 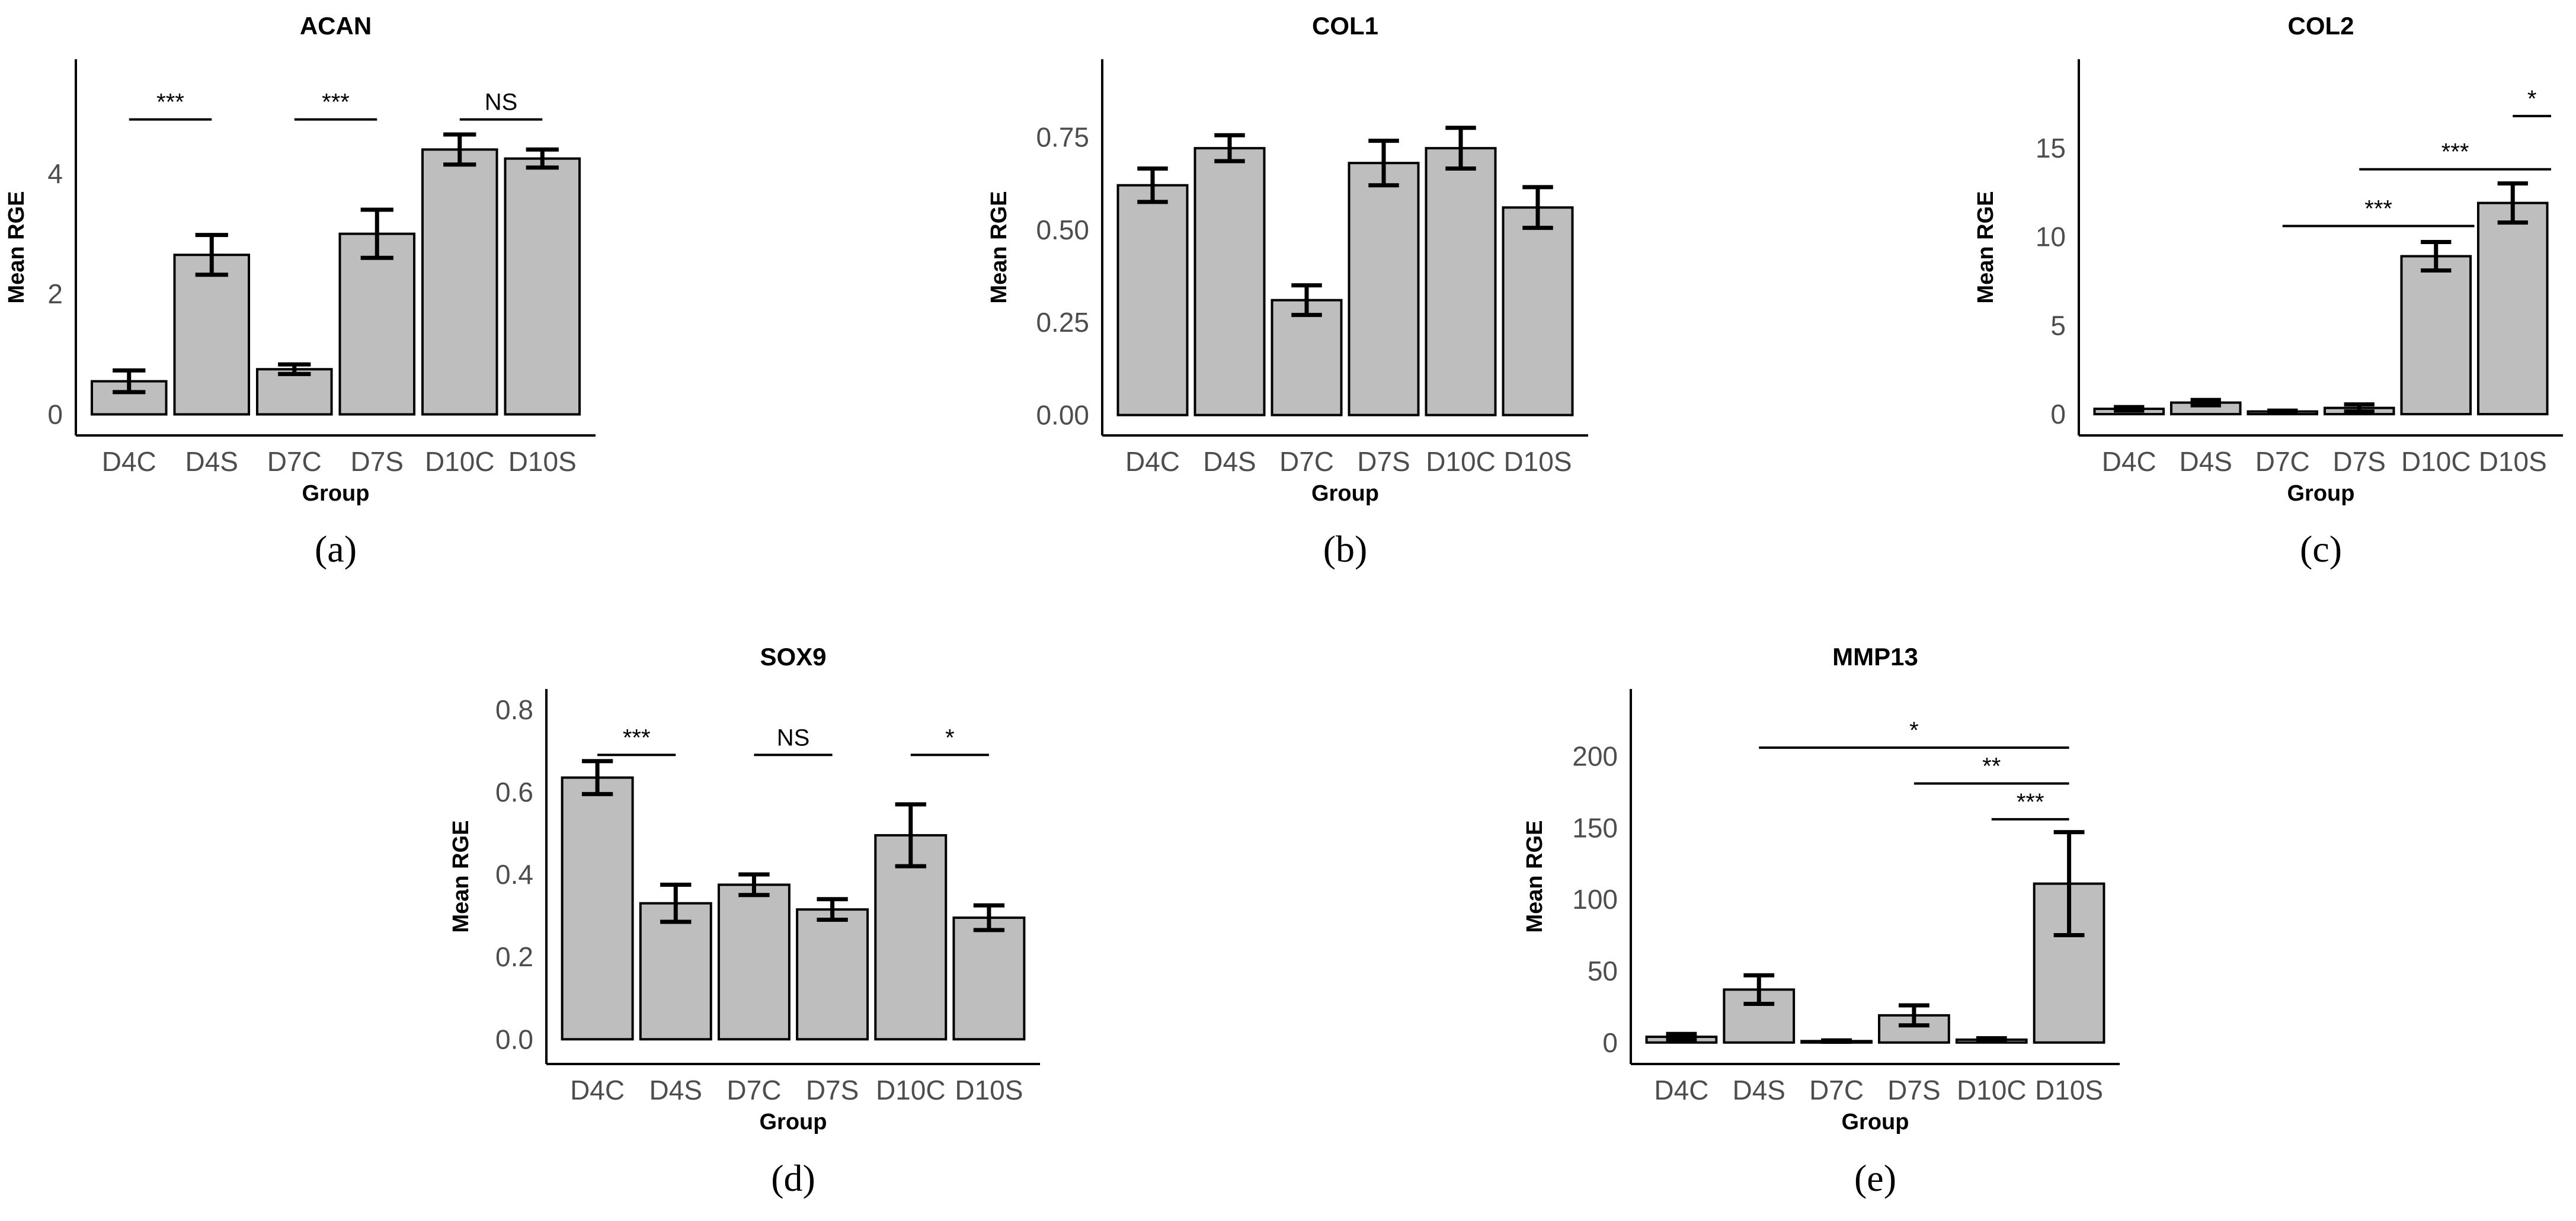 What do you see at coordinates (2321, 549) in the screenshot?
I see `panel-label: (c)` at bounding box center [2321, 549].